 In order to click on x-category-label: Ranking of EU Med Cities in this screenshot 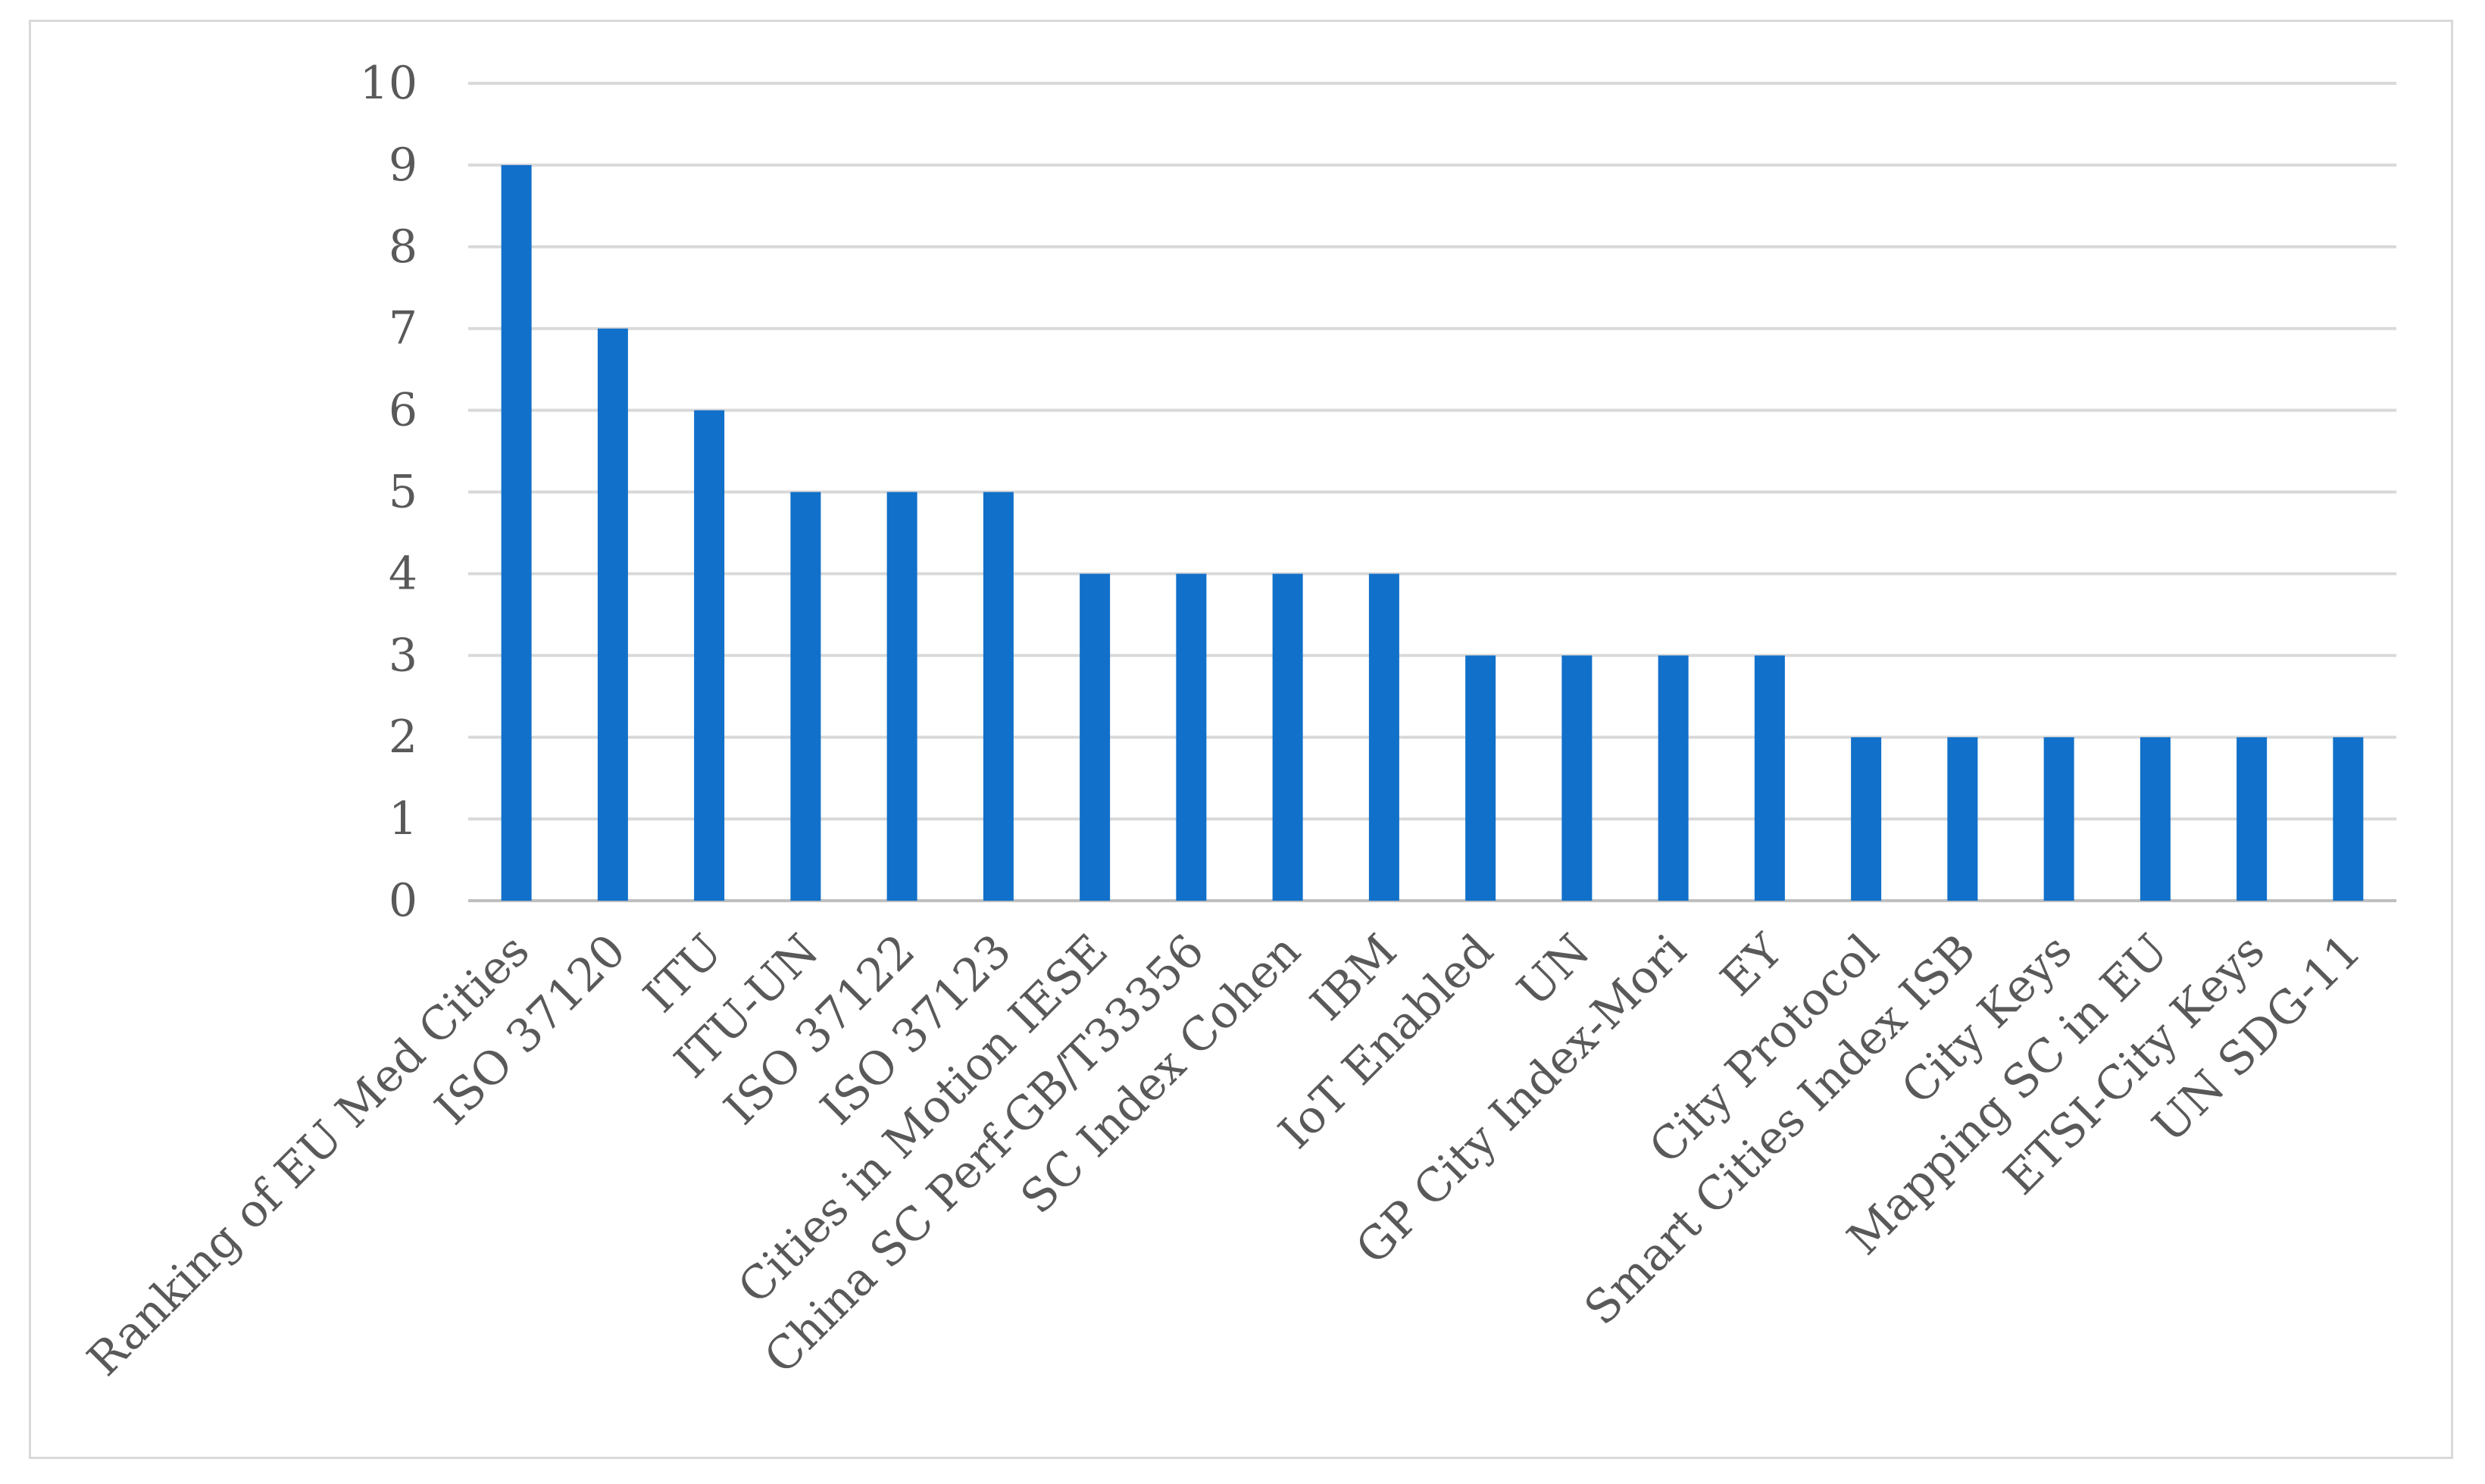, I will do `click(308, 1155)`.